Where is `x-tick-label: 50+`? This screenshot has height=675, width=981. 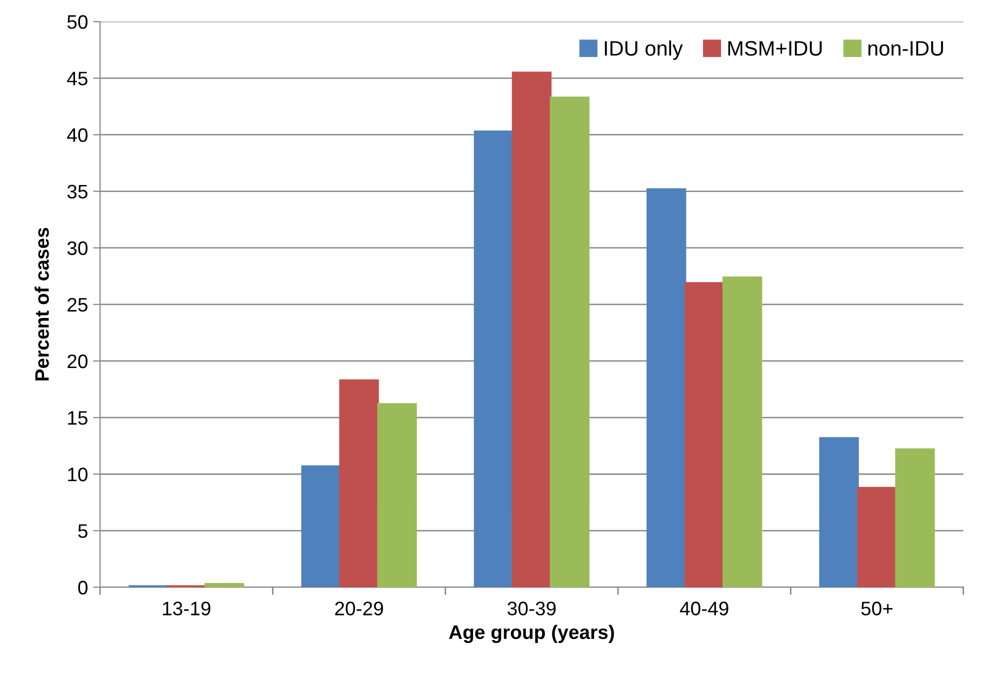
x-tick-label: 50+ is located at coordinates (877, 609).